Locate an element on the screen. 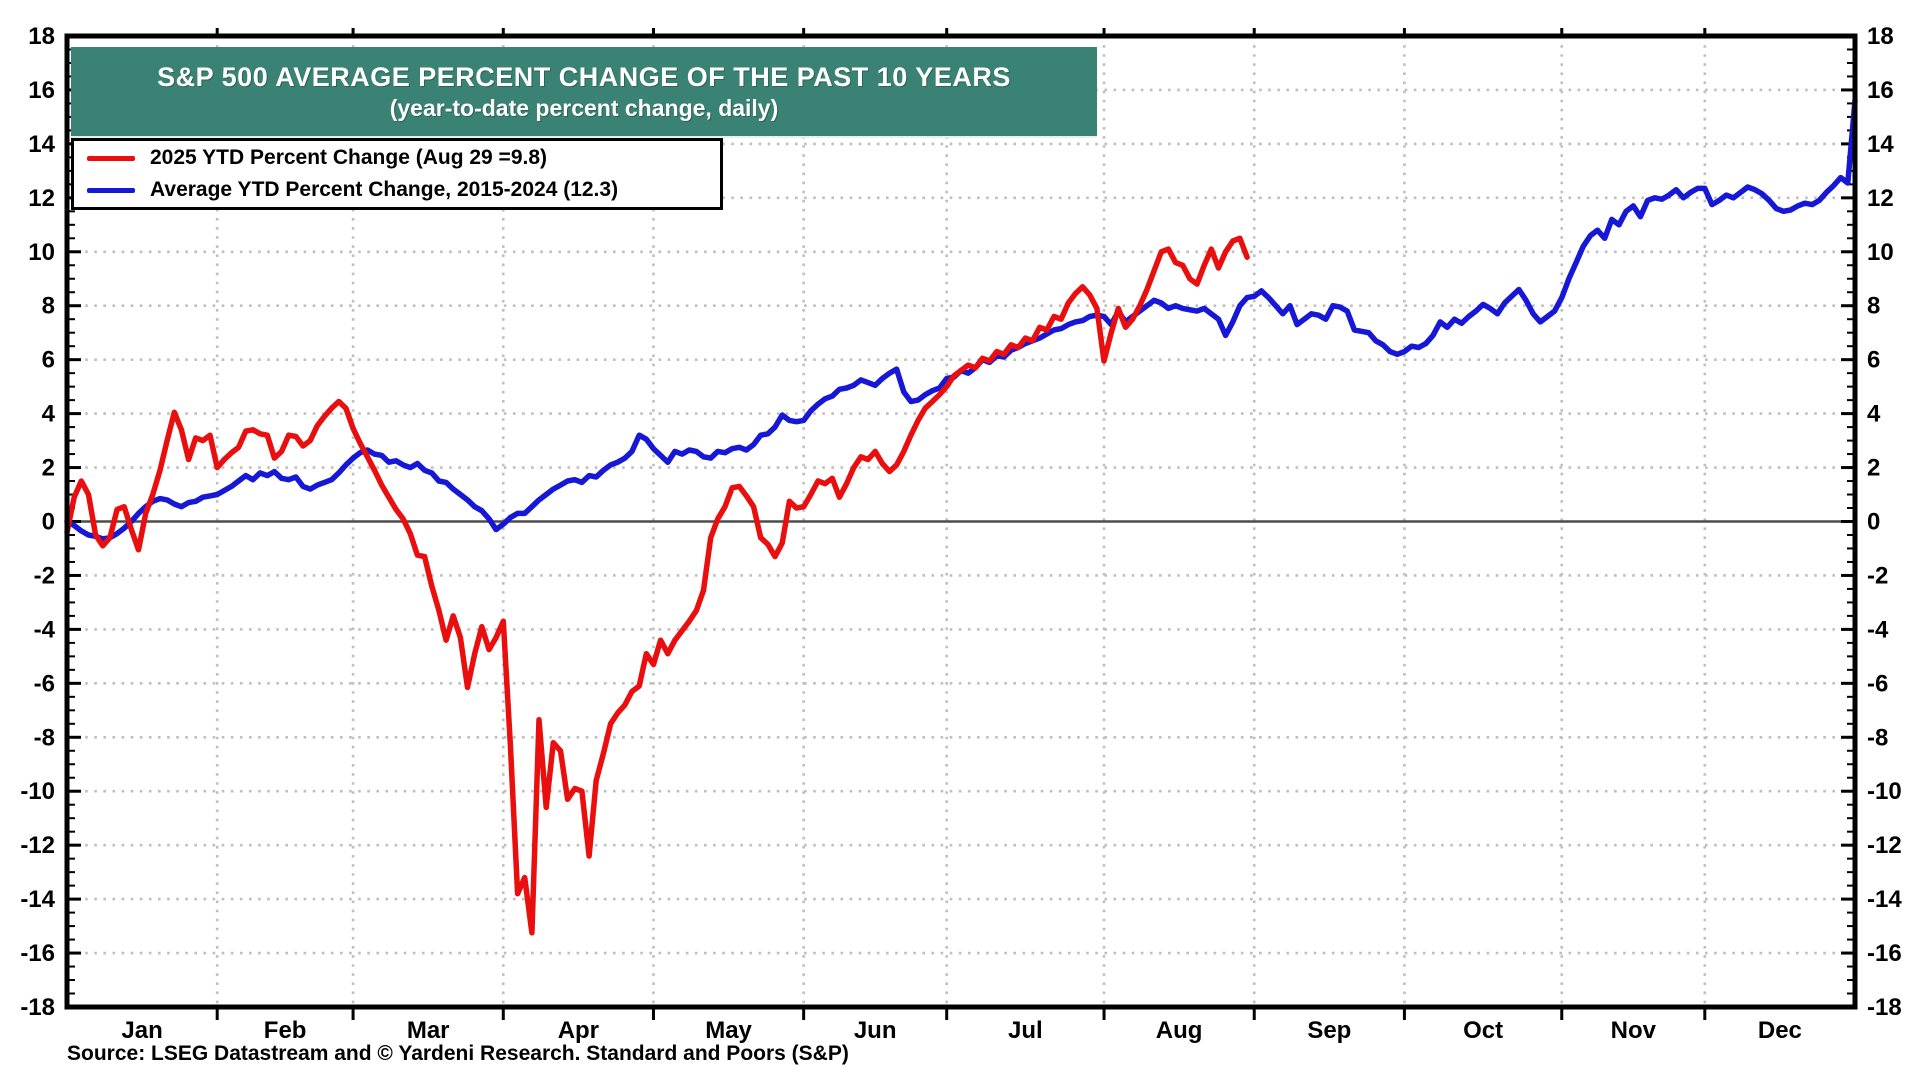  x-axis-month-label: Jun is located at coordinates (875, 1030).